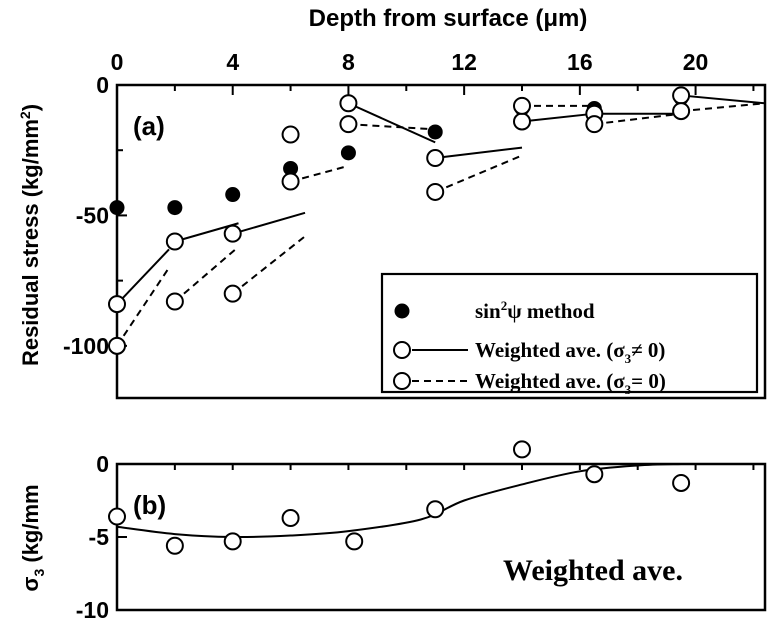 This screenshot has height=625, width=783. What do you see at coordinates (402, 381) in the screenshot?
I see `legend-marker-weighted-zero` at bounding box center [402, 381].